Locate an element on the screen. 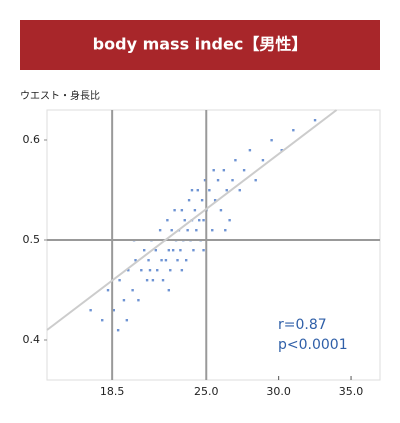  y-tick-label: 0.6 is located at coordinates (32, 139).